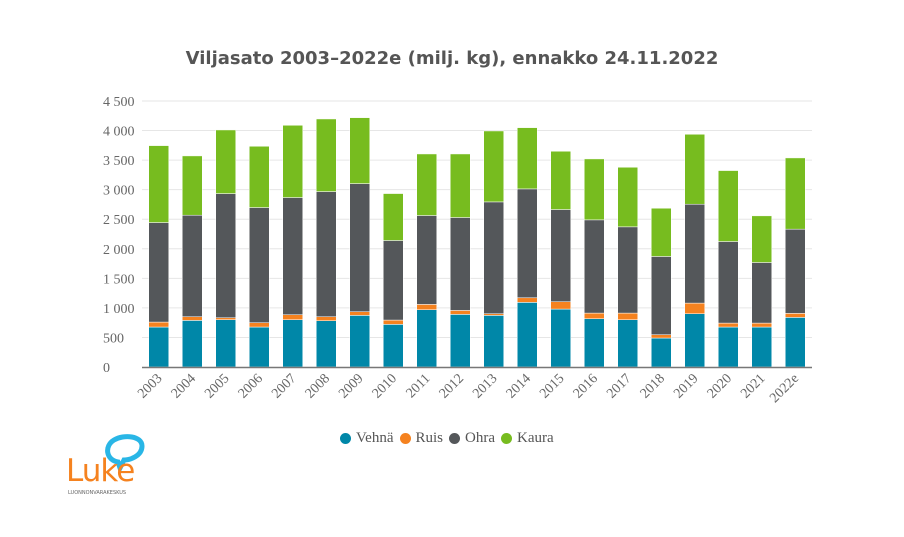  Describe the element at coordinates (728, 347) in the screenshot. I see `bar-vehnä-2020` at that location.